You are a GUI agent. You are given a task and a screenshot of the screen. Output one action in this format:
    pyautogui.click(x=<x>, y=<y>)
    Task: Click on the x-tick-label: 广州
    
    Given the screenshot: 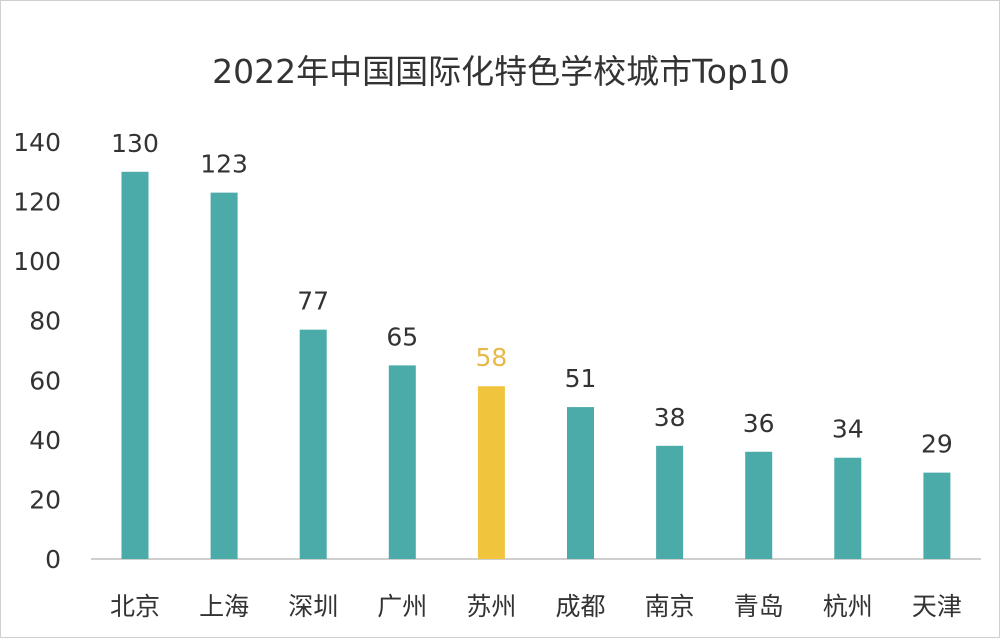 What is the action you would take?
    pyautogui.click(x=402, y=606)
    